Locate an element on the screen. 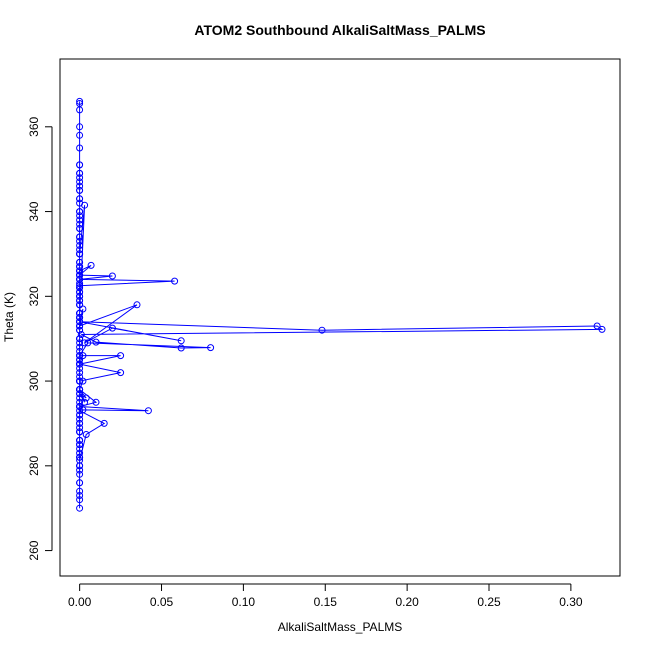 The width and height of the screenshot is (650, 650). x-tick-label: 0.25 is located at coordinates (489, 602).